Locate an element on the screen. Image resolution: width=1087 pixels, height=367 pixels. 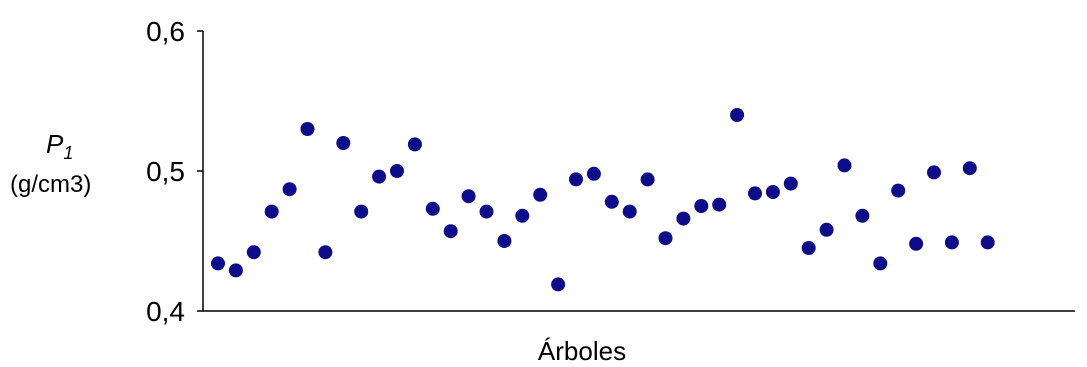
y-axis-label: P1 (g/cm3) is located at coordinates (50, 163).